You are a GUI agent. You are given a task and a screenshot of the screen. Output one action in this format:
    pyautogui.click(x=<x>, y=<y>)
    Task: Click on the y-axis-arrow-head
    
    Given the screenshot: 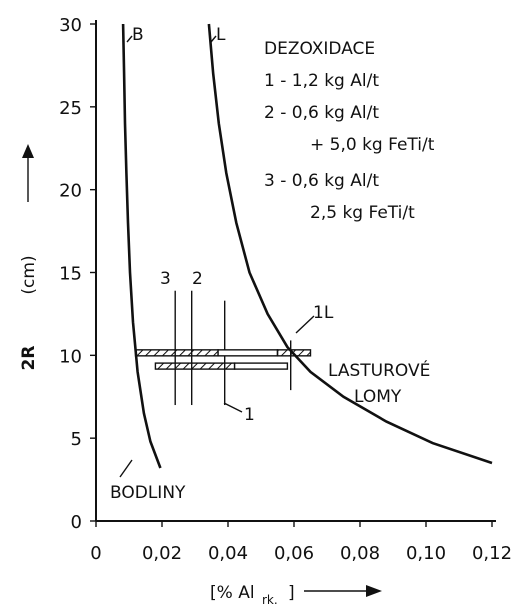 What is the action you would take?
    pyautogui.click(x=28, y=151)
    